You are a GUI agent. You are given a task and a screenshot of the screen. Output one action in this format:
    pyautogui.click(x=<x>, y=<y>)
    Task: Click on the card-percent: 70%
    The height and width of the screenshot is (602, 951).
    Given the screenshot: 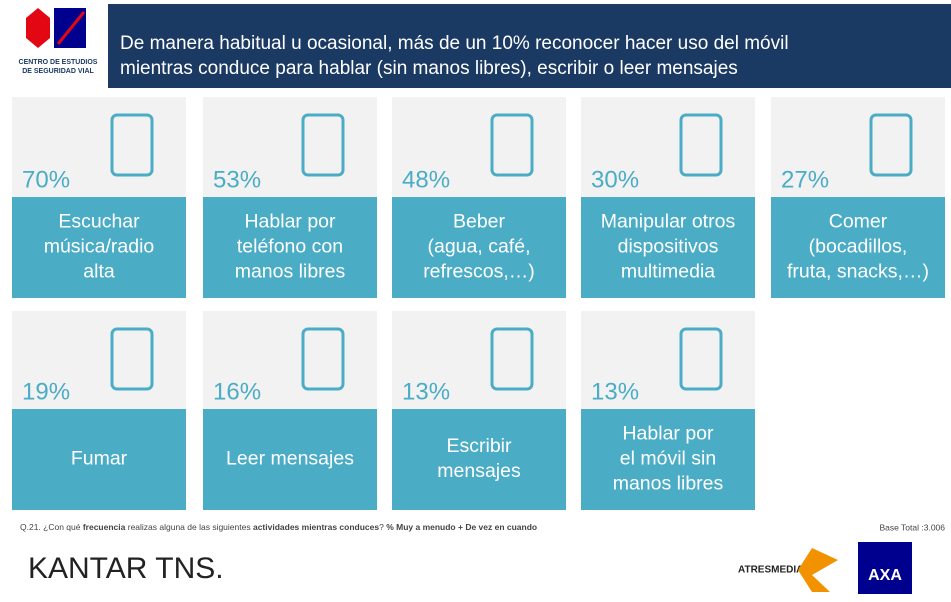 What is the action you would take?
    pyautogui.click(x=46, y=179)
    